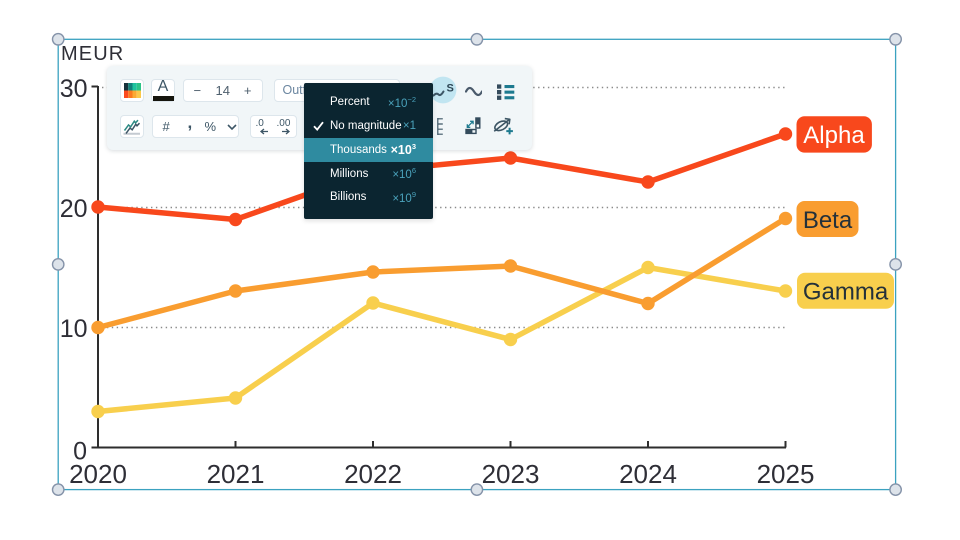 This screenshot has height=540, width=960. I want to click on svg-text: 2025, so click(786, 474).